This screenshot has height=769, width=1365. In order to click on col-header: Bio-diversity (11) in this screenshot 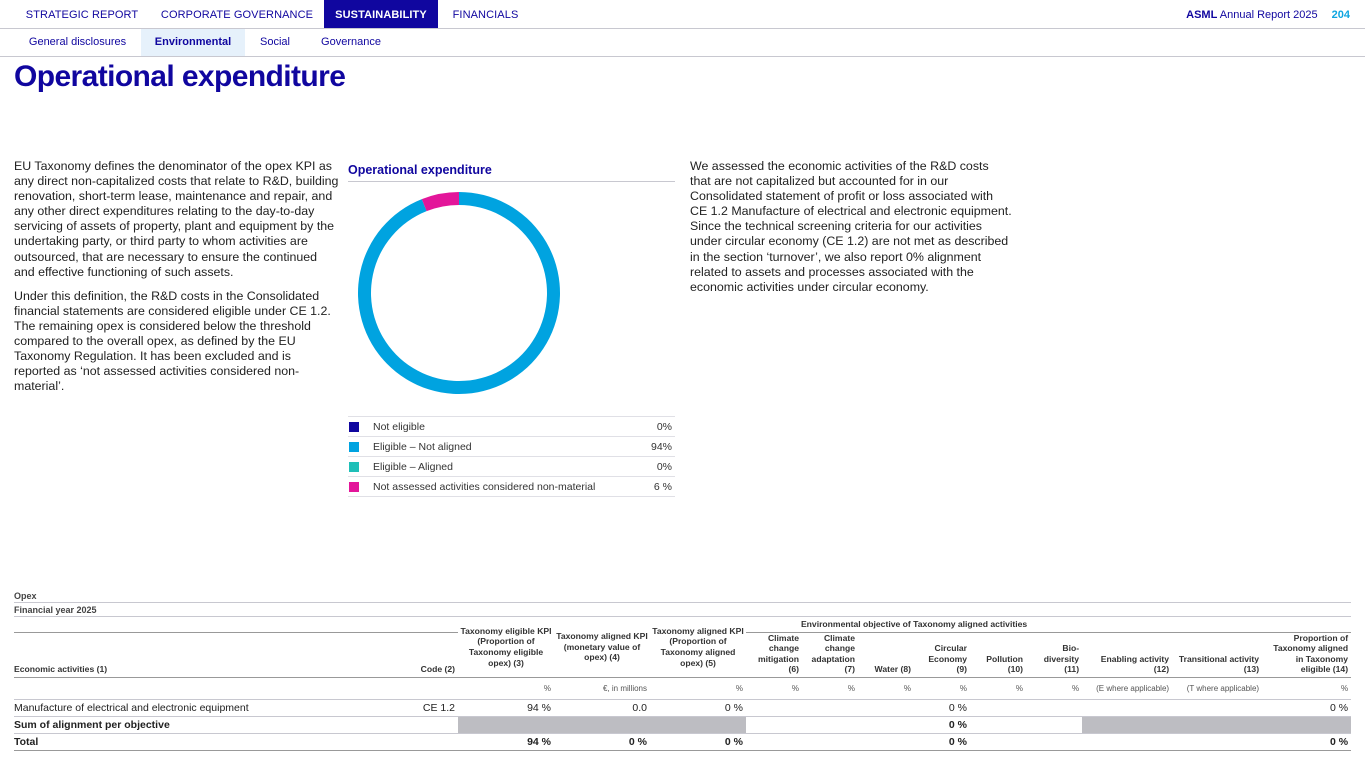, I will do `click(1061, 659)`.